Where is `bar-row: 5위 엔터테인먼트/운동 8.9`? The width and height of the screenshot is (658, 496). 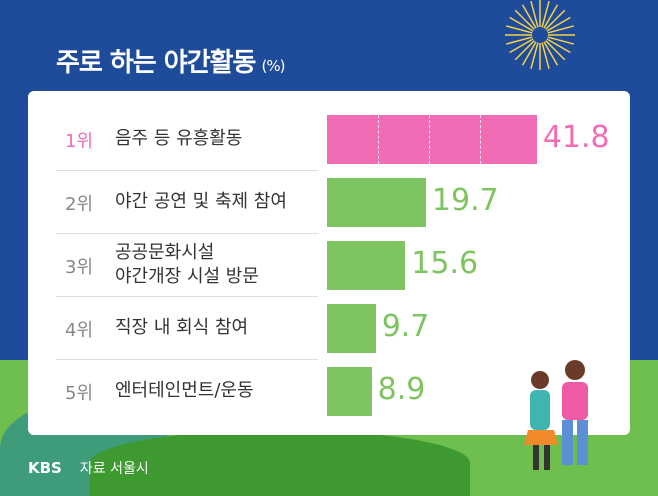 bar-row: 5위 엔터테인먼트/운동 8.9 is located at coordinates (329, 391).